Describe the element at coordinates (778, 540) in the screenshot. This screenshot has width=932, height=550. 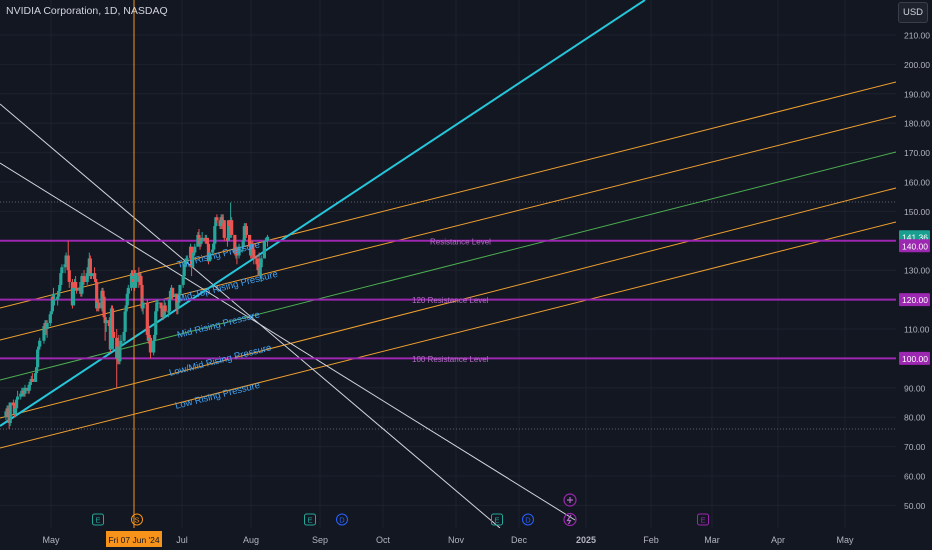
I see `time-label: Apr` at that location.